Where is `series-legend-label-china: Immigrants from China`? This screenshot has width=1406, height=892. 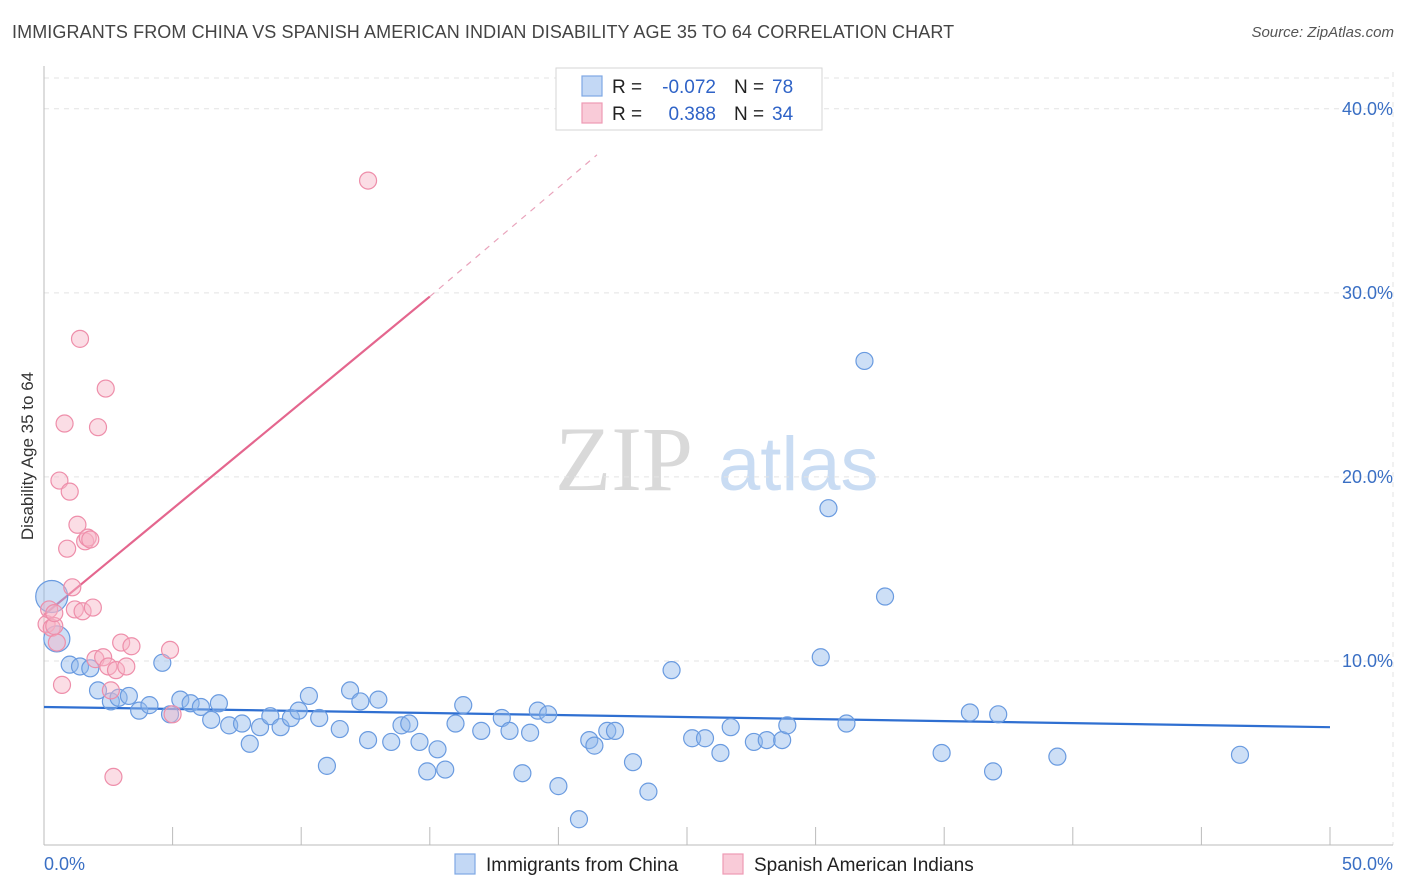 series-legend-label-china: Immigrants from China is located at coordinates (582, 865).